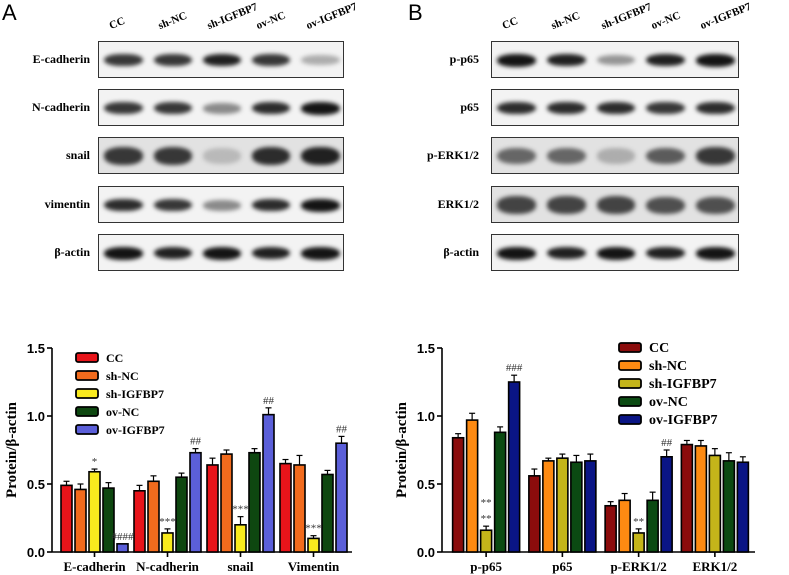 Image resolution: width=789 pixels, height=575 pixels. Describe the element at coordinates (610, 528) in the screenshot. I see `bar-p-erk1-2-cc` at that location.